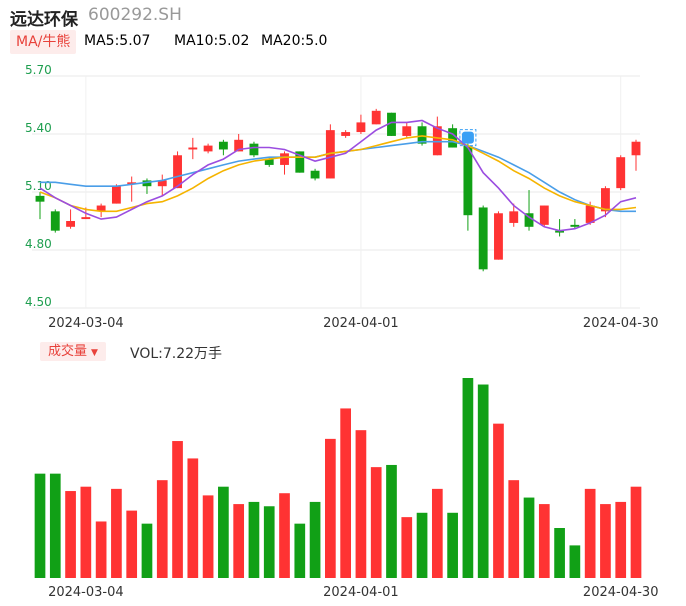  Describe the element at coordinates (117, 41) in the screenshot. I see `ma5-value: MA5:5.07` at that location.